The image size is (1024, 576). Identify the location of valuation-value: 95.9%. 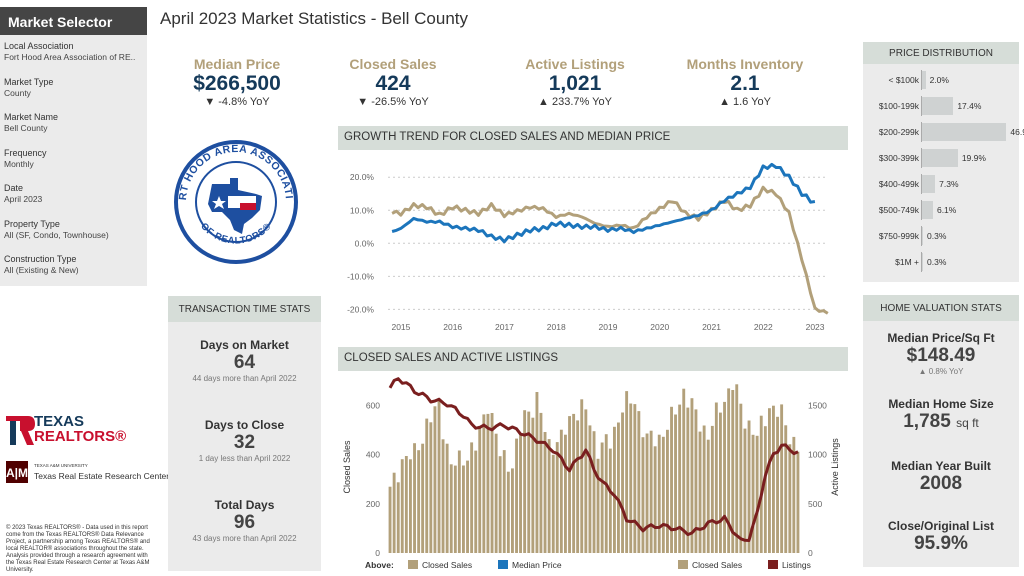
(941, 543).